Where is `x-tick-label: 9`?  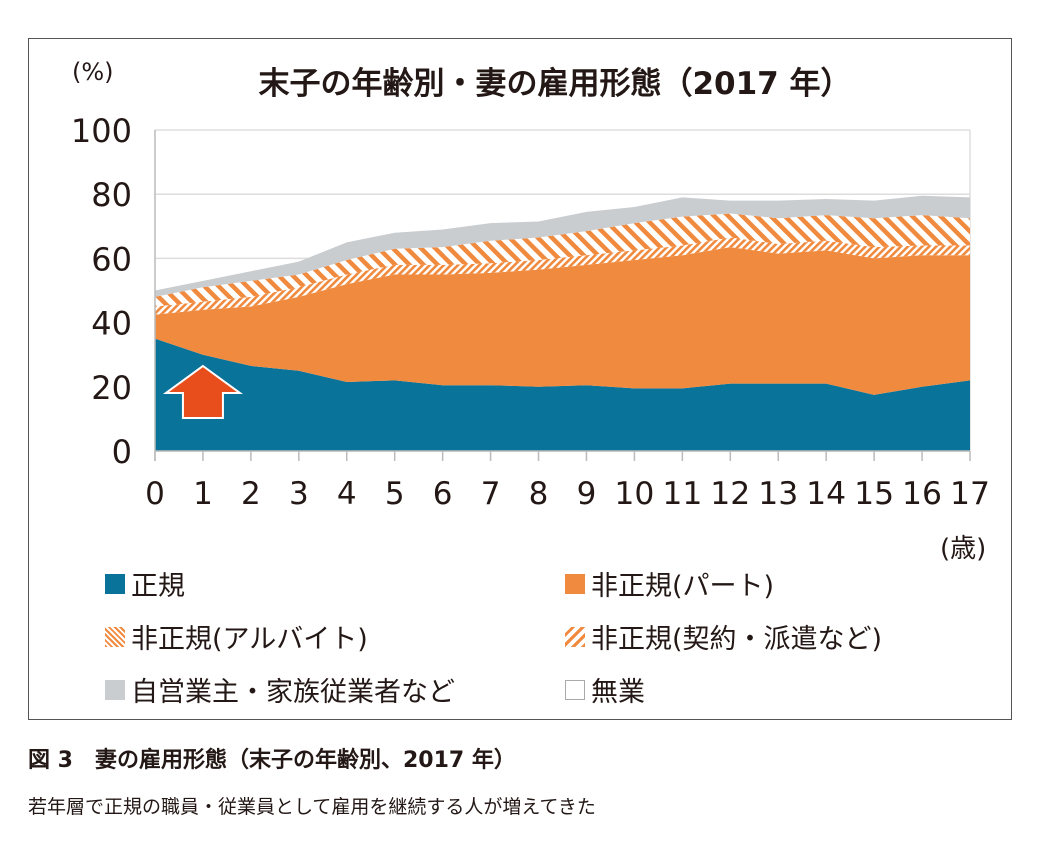 x-tick-label: 9 is located at coordinates (587, 494).